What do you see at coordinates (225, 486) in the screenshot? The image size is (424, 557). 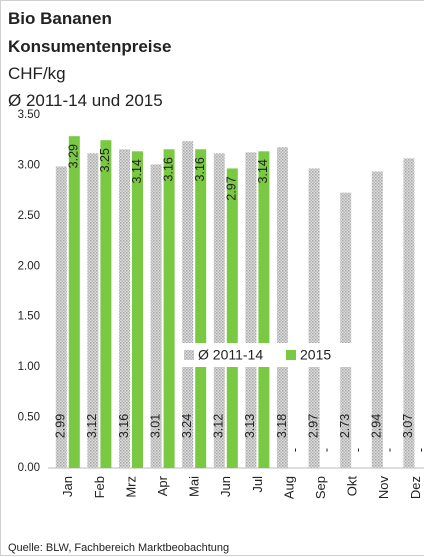 I see `x-tick-label: Jun` at bounding box center [225, 486].